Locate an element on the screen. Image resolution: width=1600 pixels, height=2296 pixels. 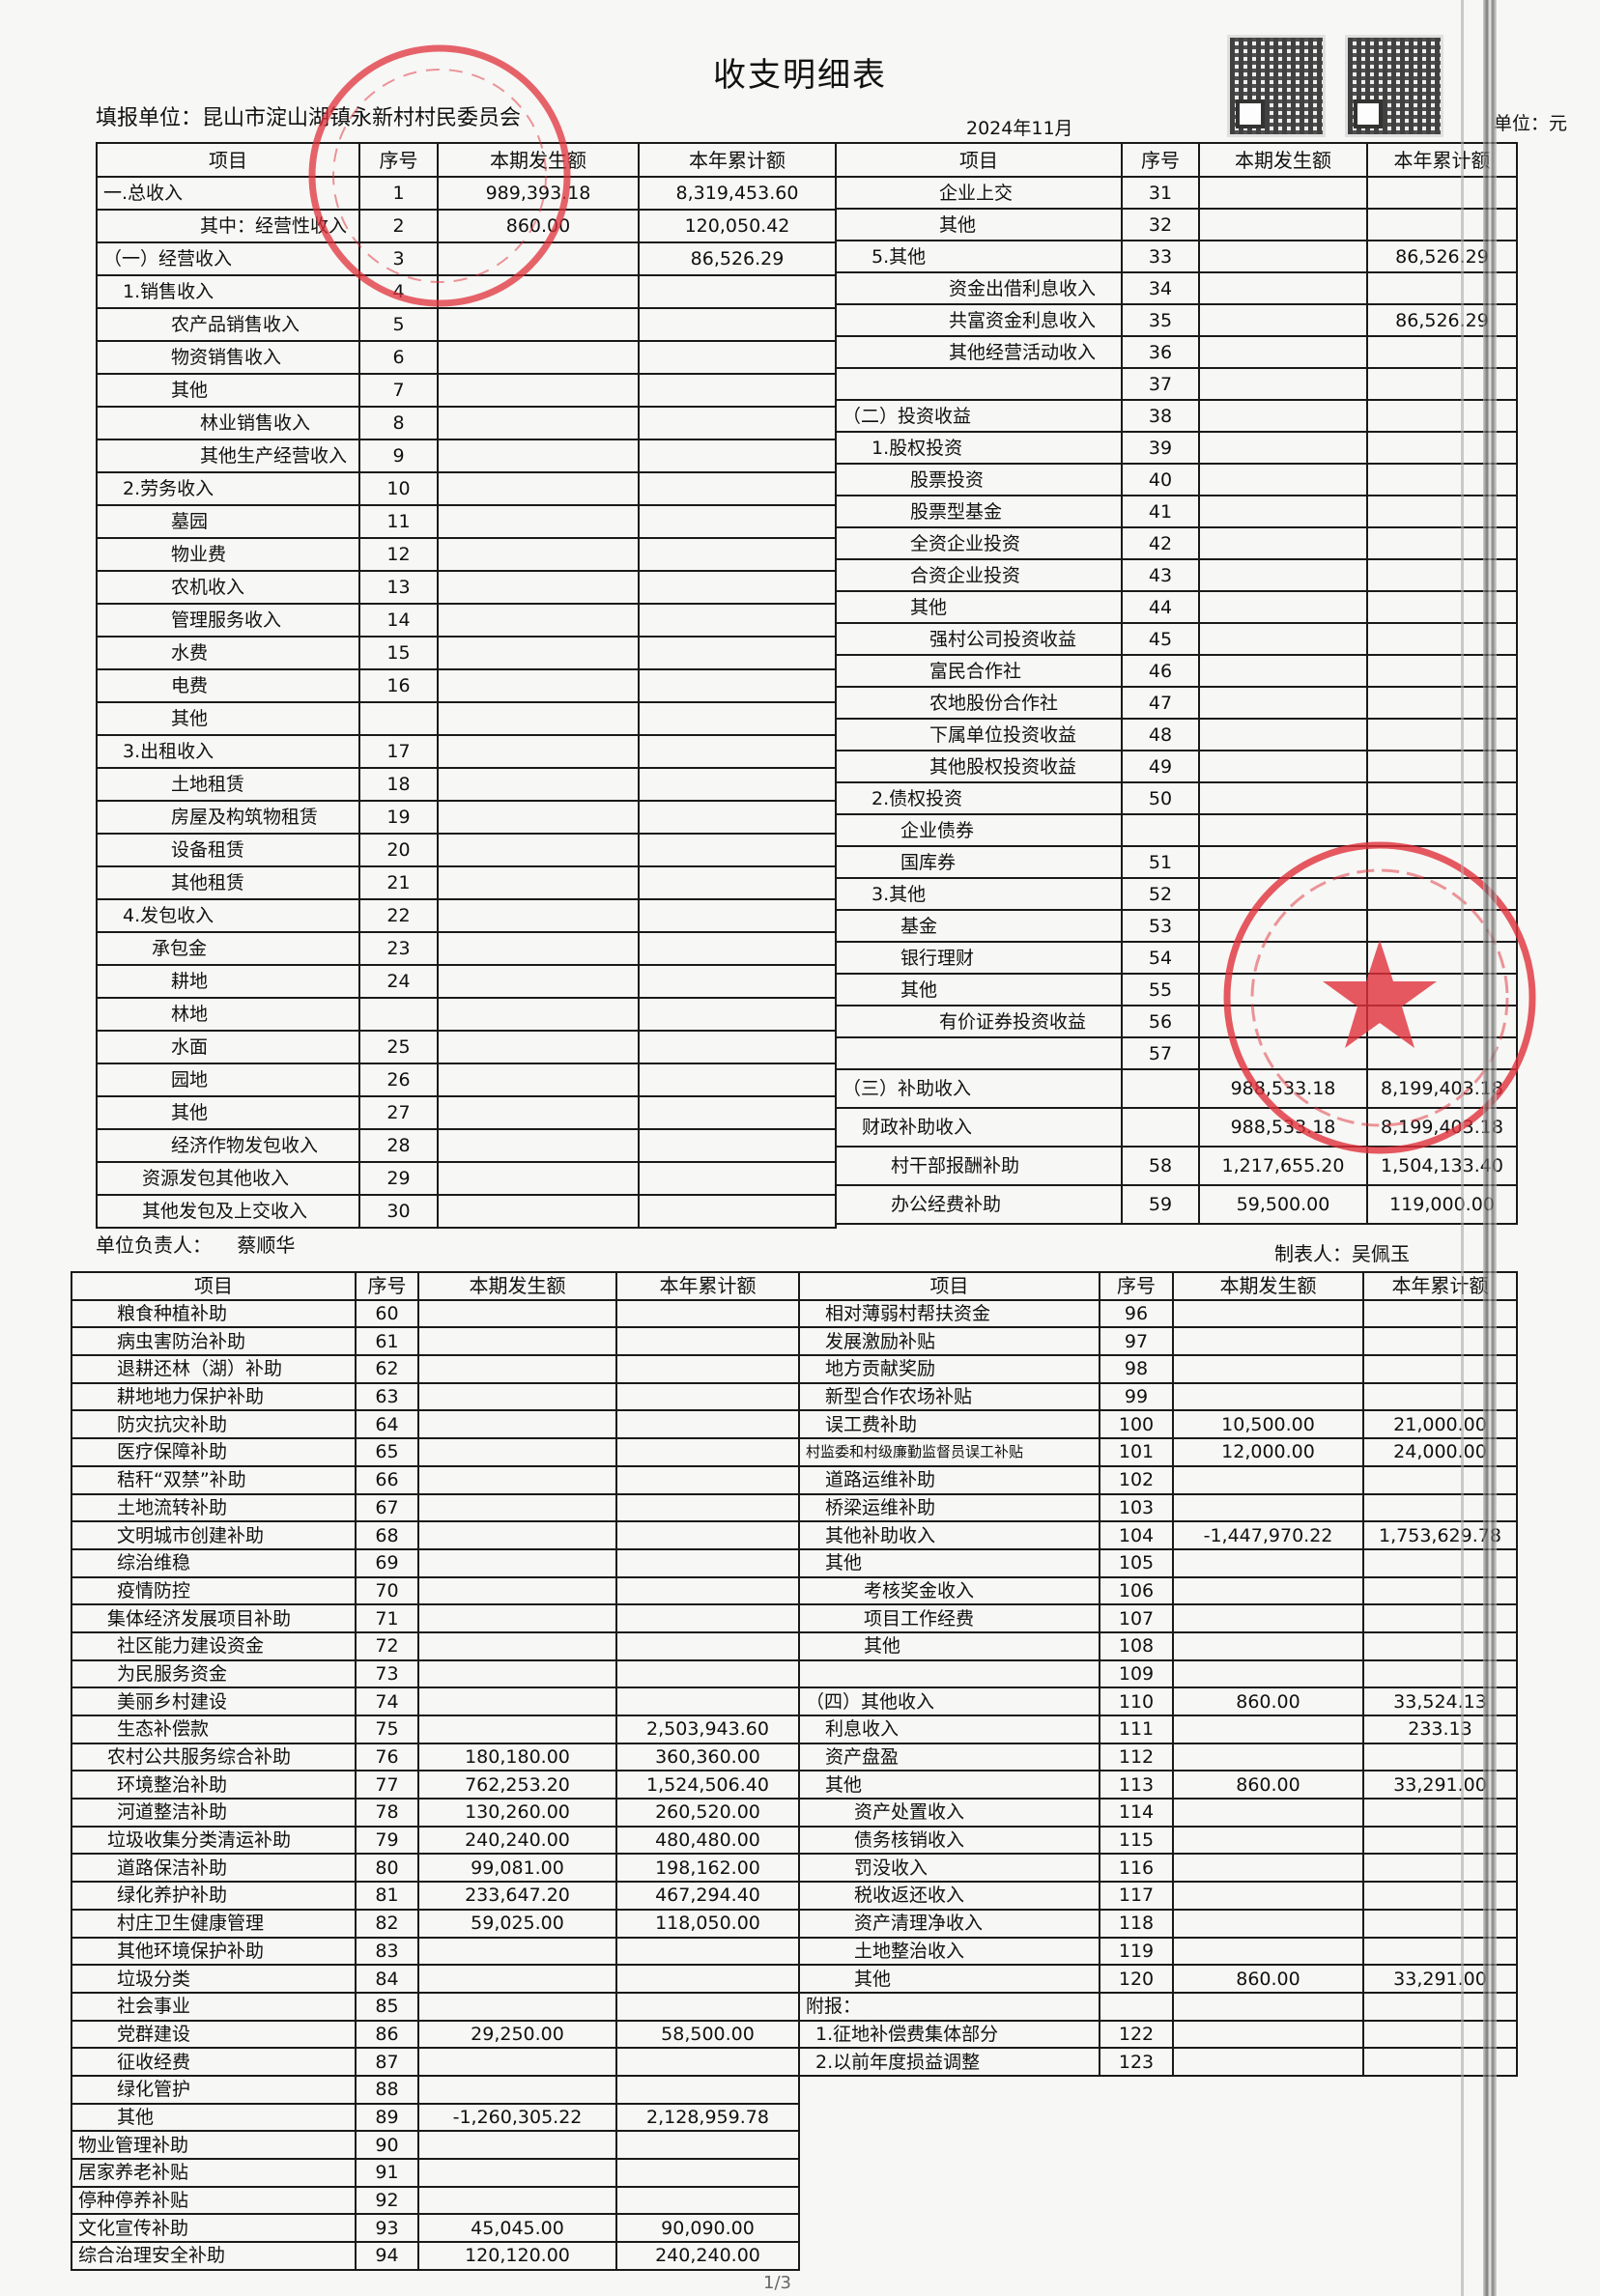
table-row: 资源发包其他收入 29 is located at coordinates (466, 1178).